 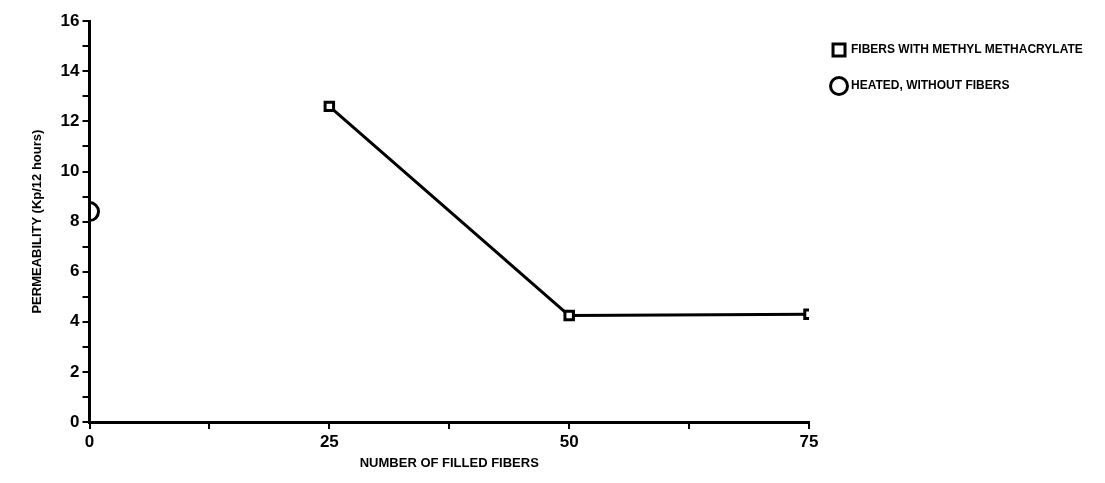 I want to click on y-tick-label: 2, so click(x=75, y=371).